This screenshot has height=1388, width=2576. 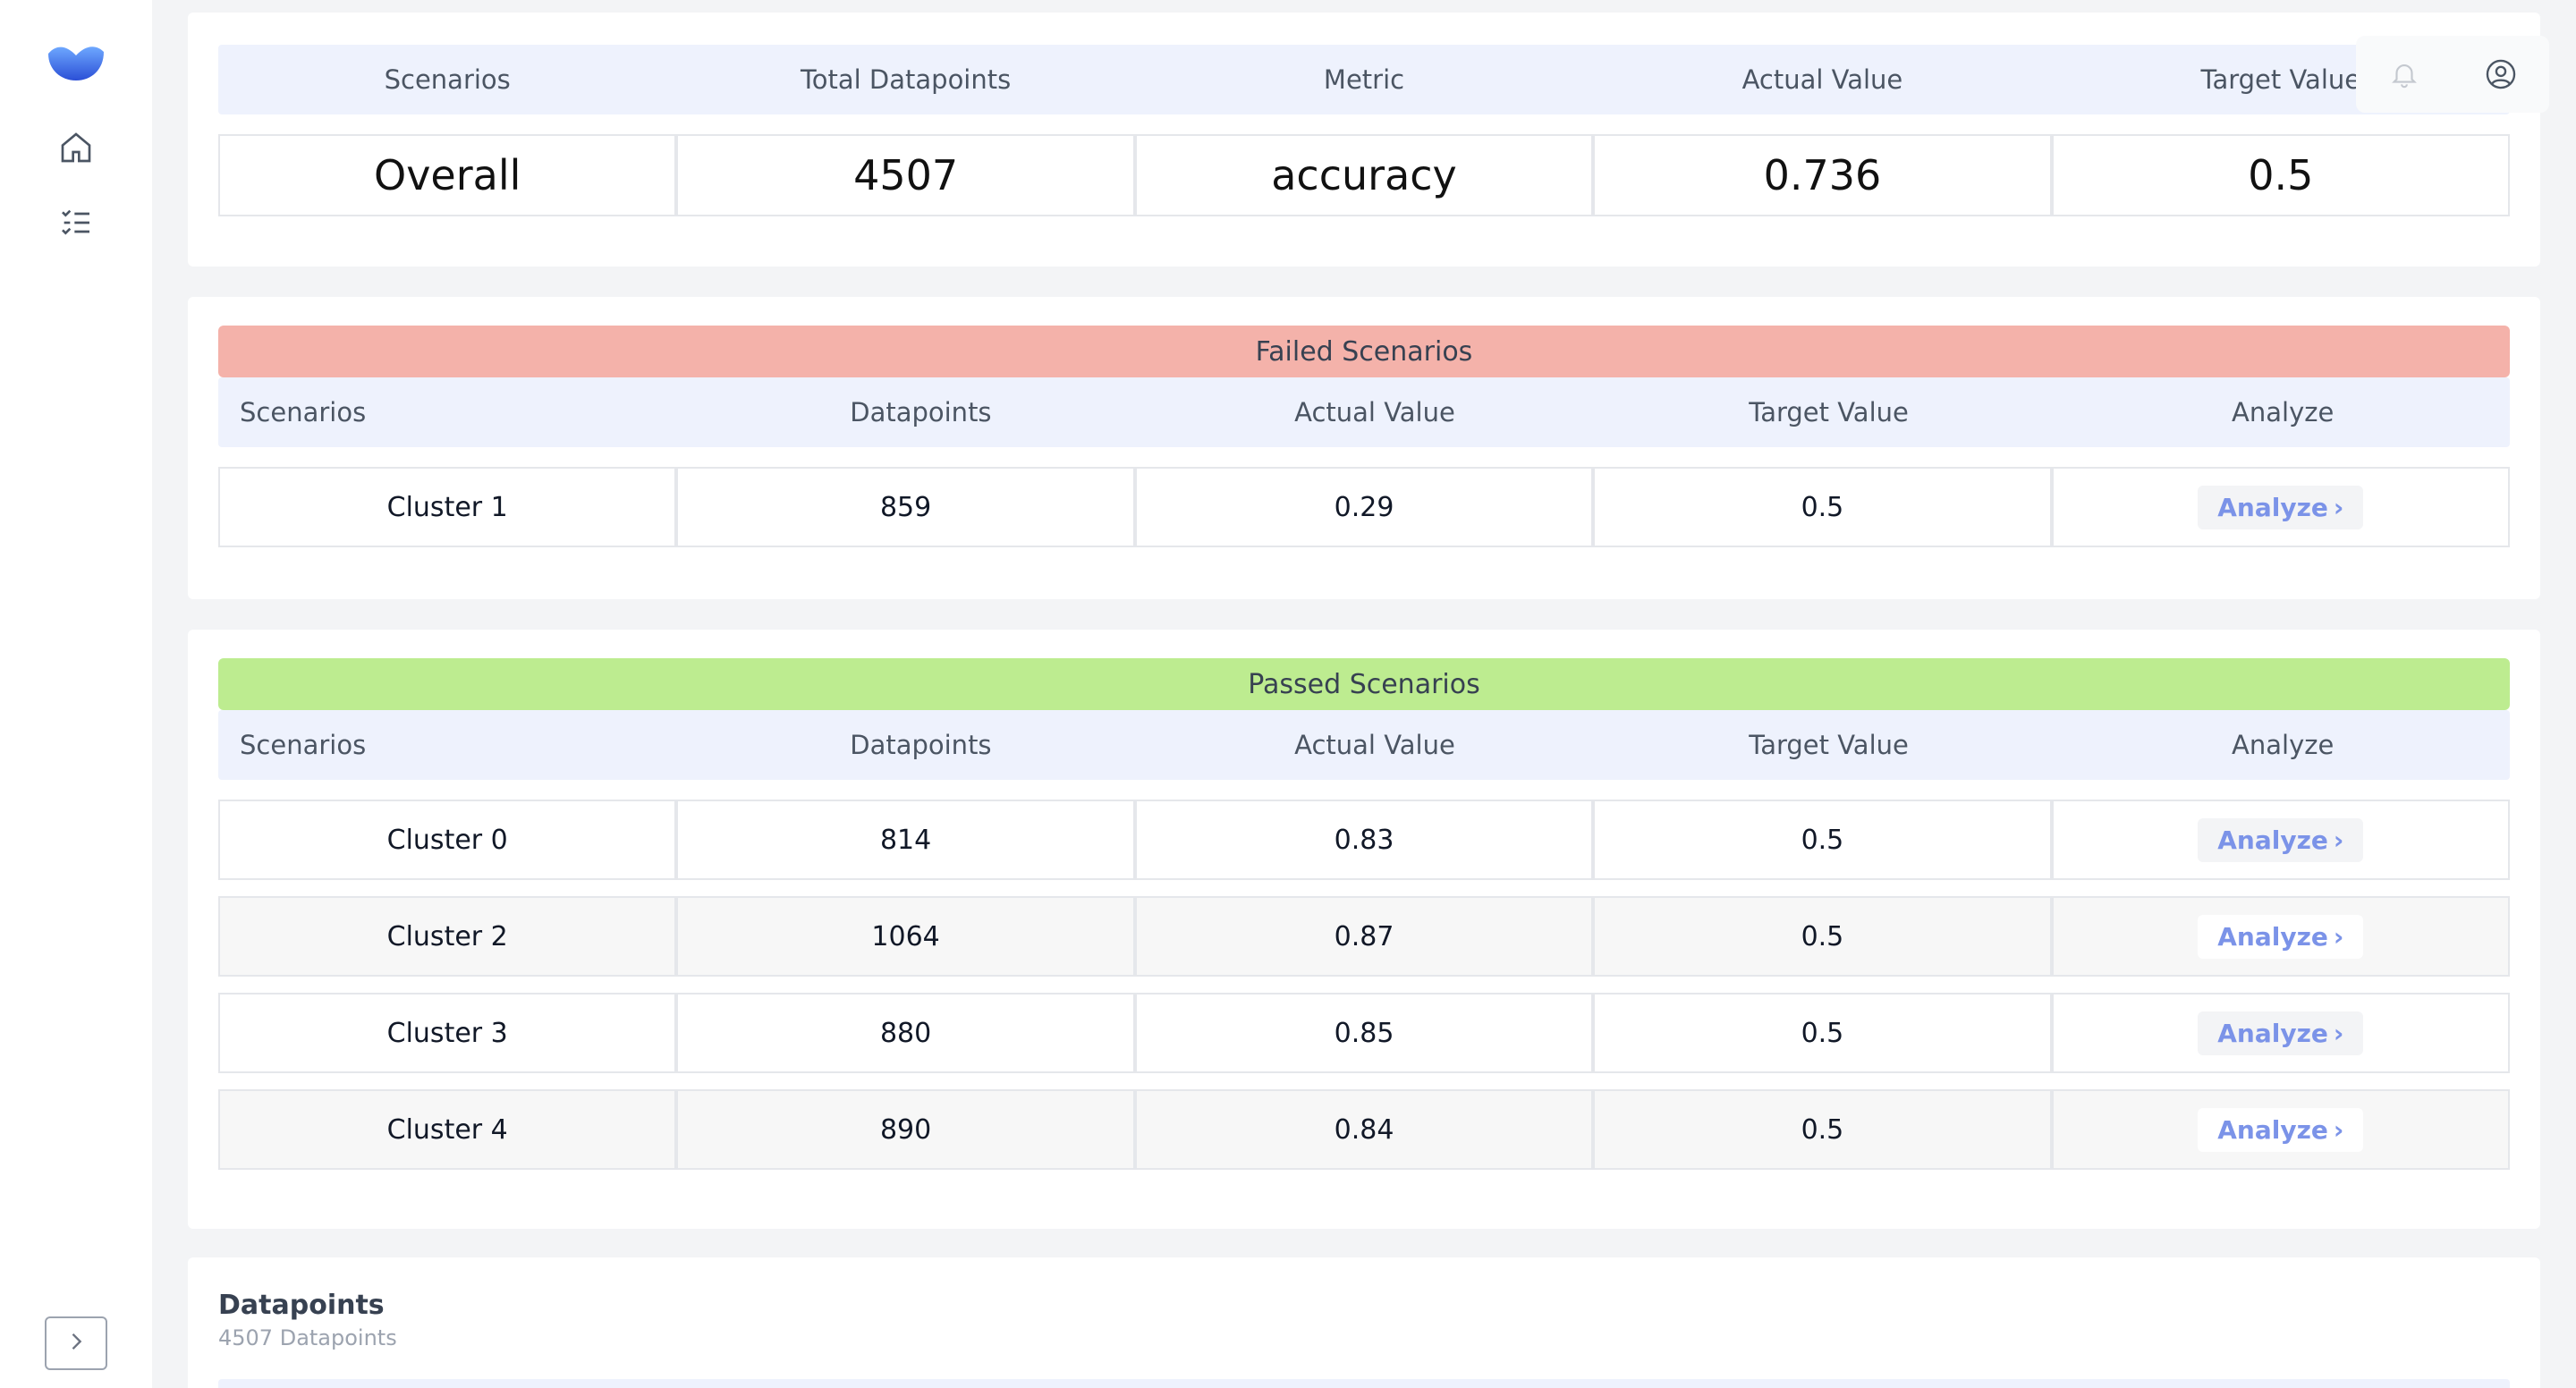 I want to click on summary-target-value: 0.5, so click(x=2281, y=175).